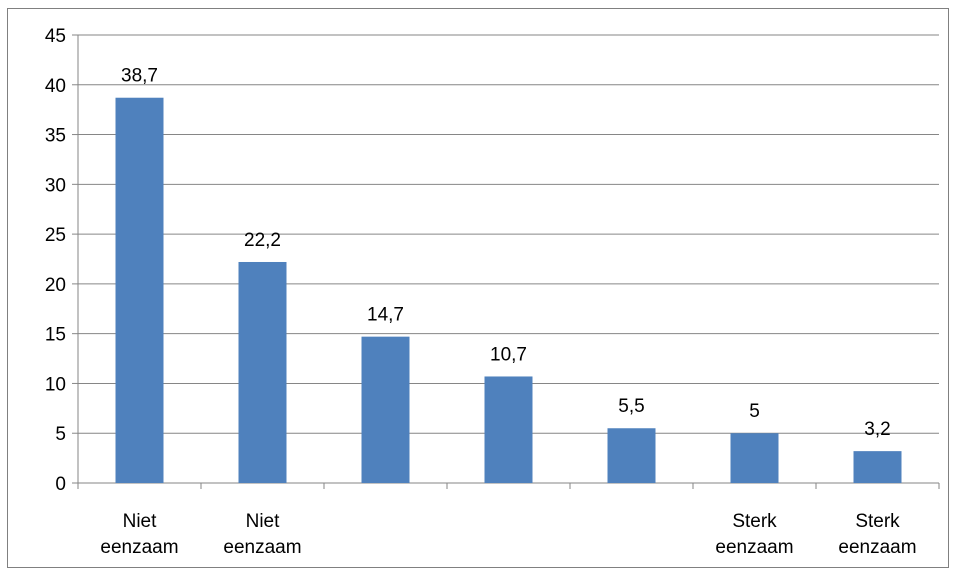 The width and height of the screenshot is (957, 575). Describe the element at coordinates (55, 335) in the screenshot. I see `y-tick-label: 15` at that location.